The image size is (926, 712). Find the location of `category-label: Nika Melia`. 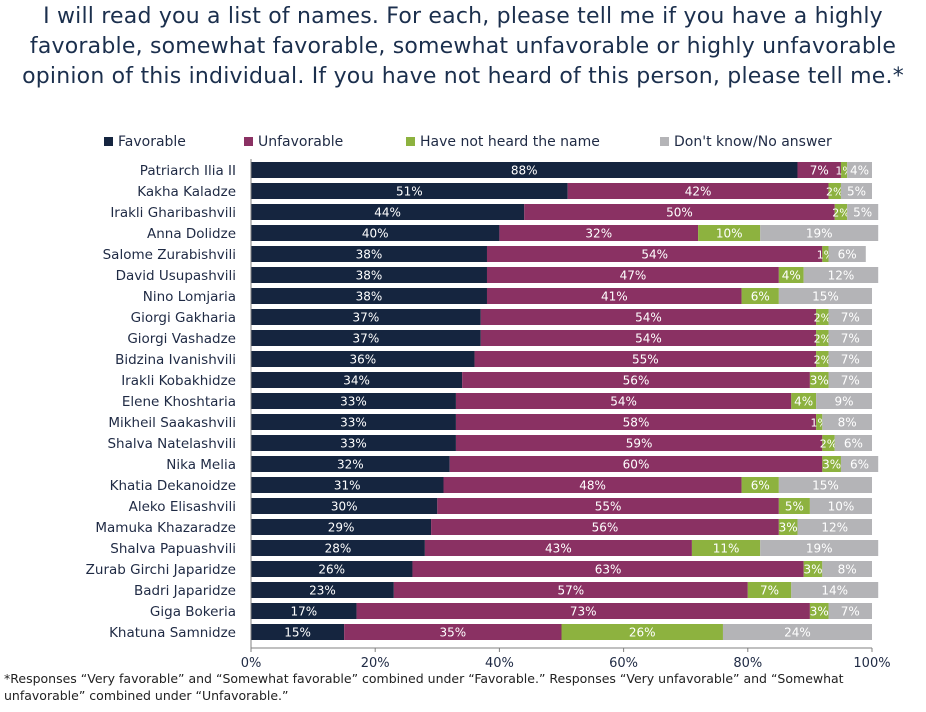

category-label: Nika Melia is located at coordinates (201, 465).